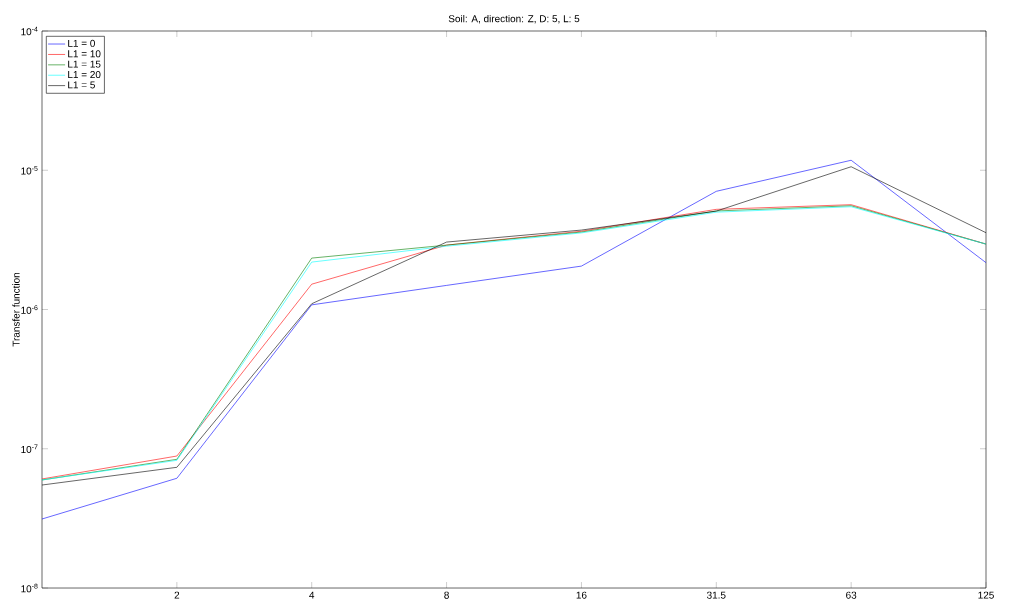 Image resolution: width=1010 pixels, height=610 pixels. What do you see at coordinates (84, 64) in the screenshot?
I see `legend-label: L1 = 15` at bounding box center [84, 64].